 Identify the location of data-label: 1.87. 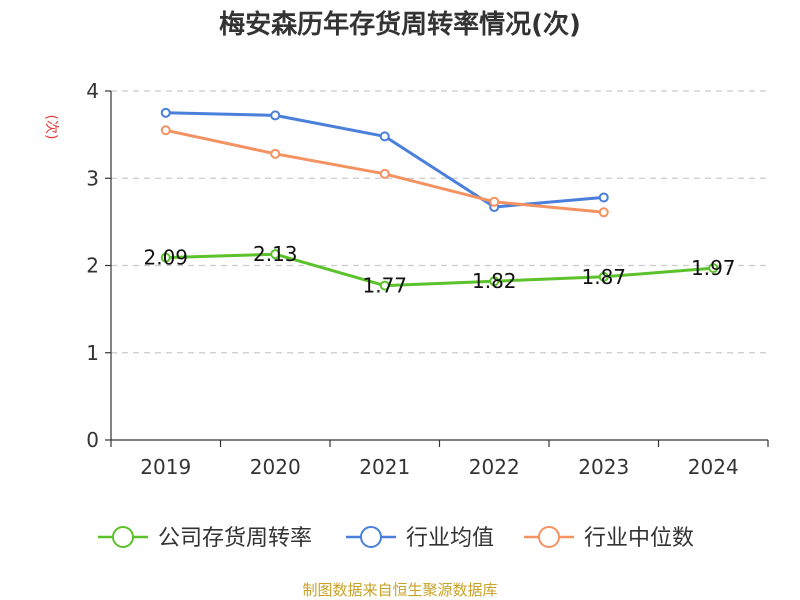
(603, 277).